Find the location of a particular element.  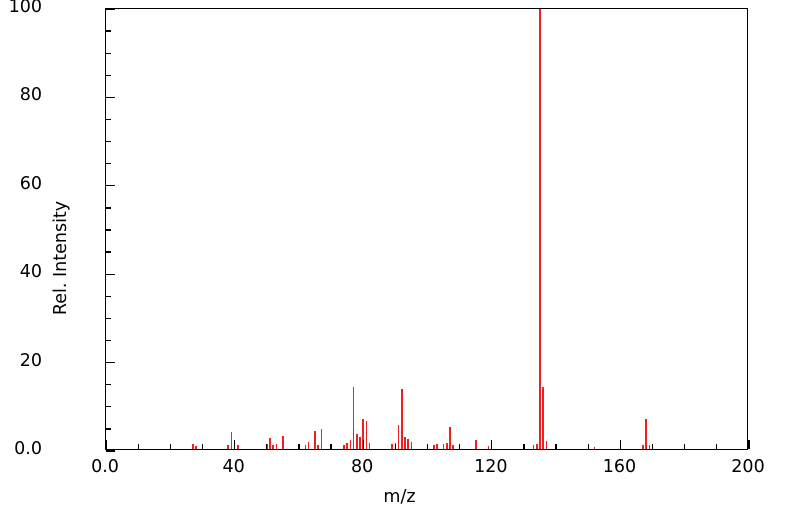

x-tick-label: 200 is located at coordinates (748, 467).